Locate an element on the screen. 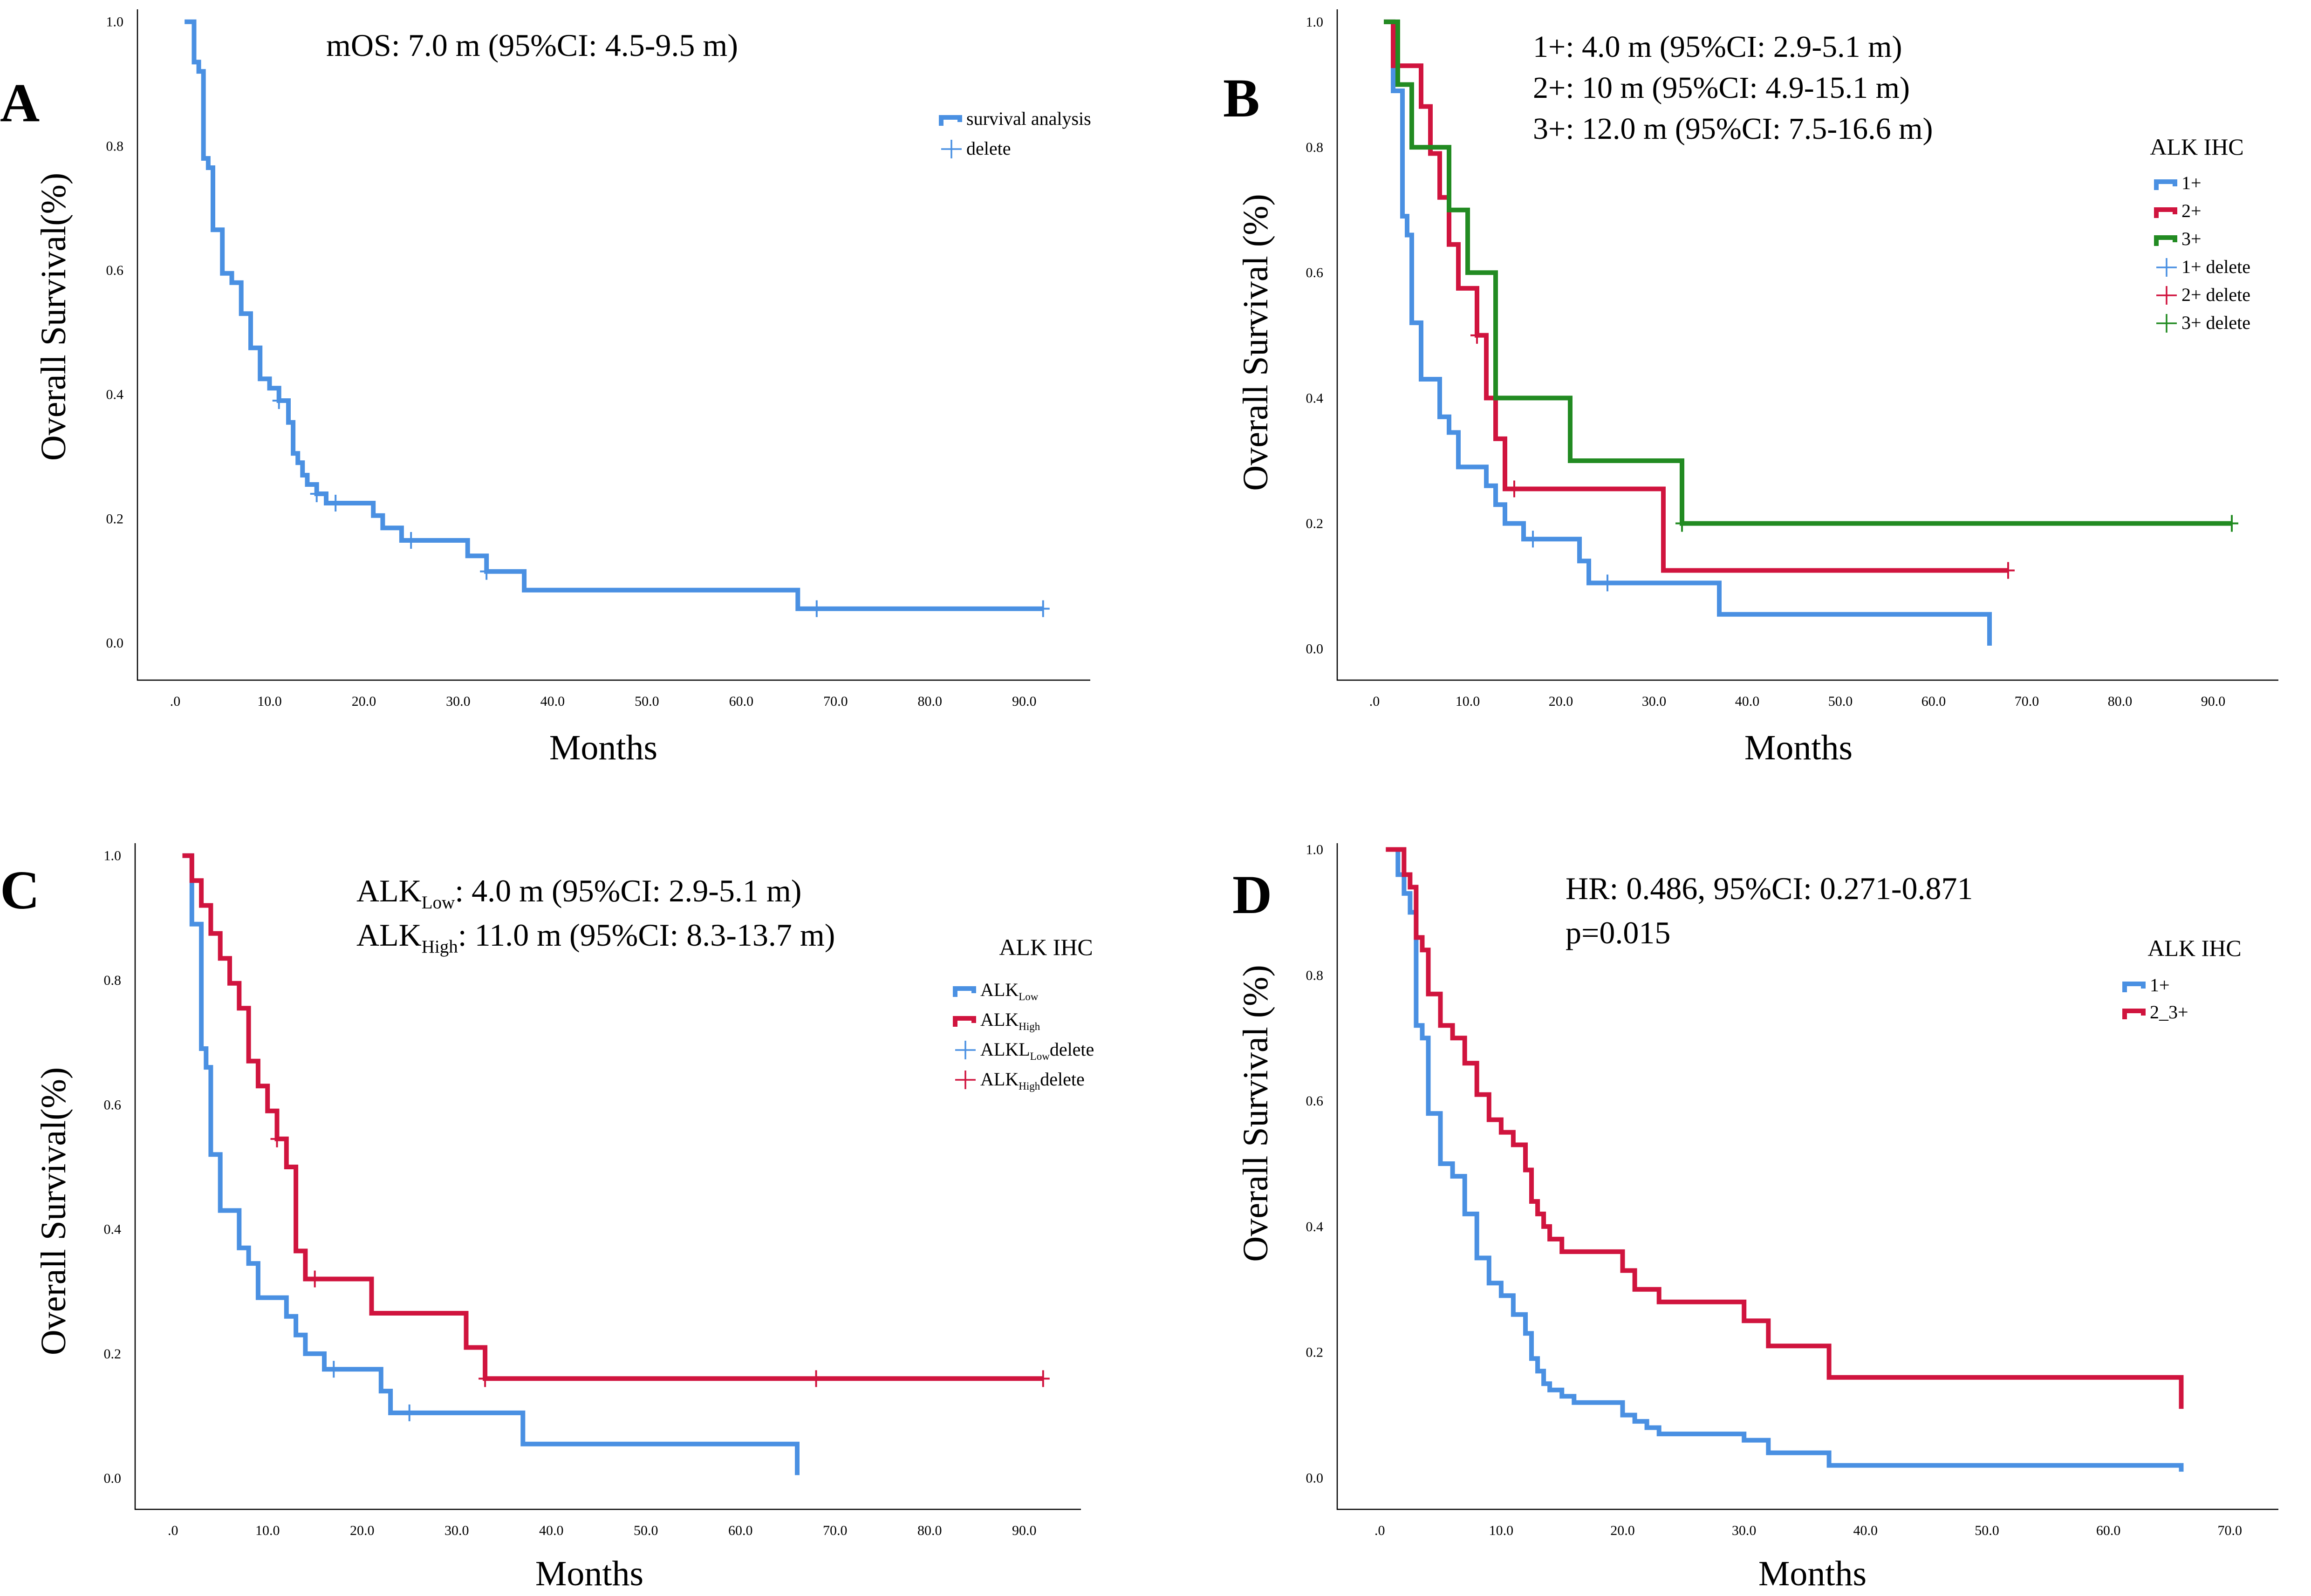 This screenshot has height=1596, width=2311. legend-label: 2_3+ is located at coordinates (2169, 1012).